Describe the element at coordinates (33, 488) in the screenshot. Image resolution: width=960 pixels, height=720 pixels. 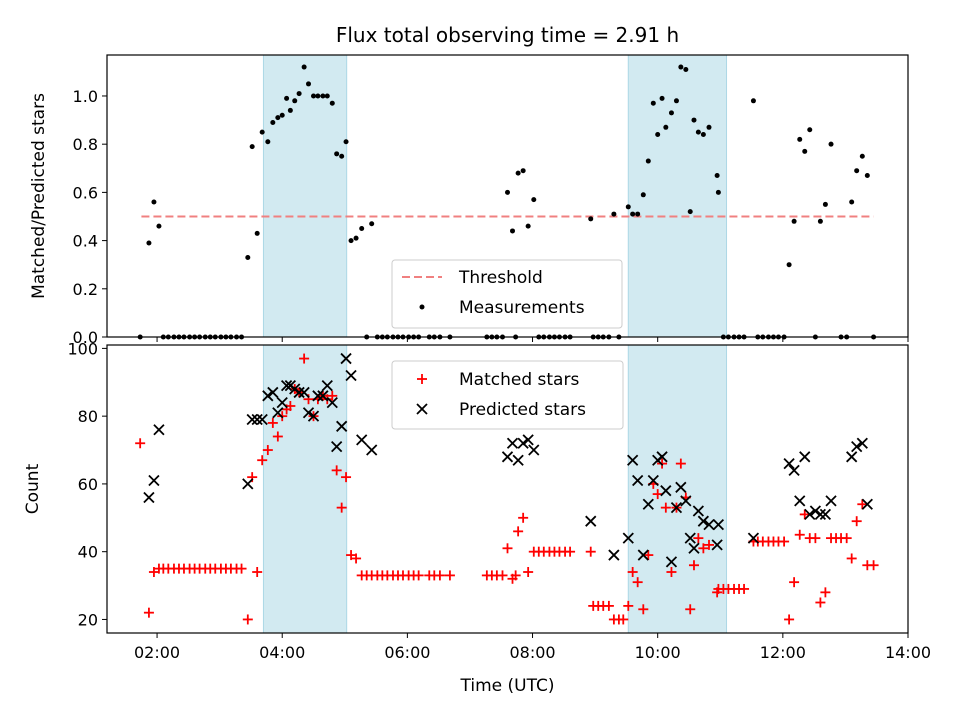
I see `lower-y-axis-label: Count` at that location.